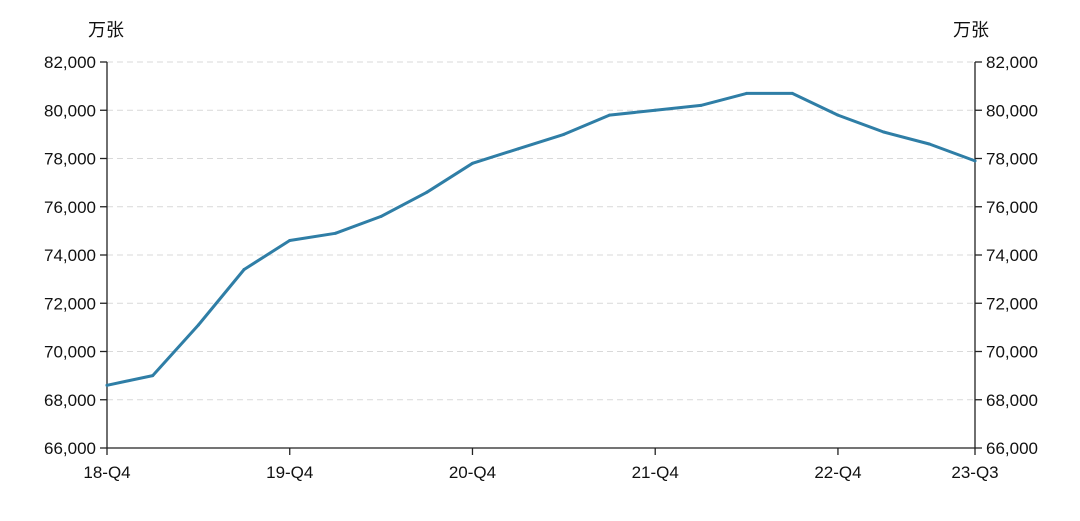 Image resolution: width=1080 pixels, height=521 pixels. What do you see at coordinates (1012, 62) in the screenshot?
I see `right-y-tick-label: 82,000` at bounding box center [1012, 62].